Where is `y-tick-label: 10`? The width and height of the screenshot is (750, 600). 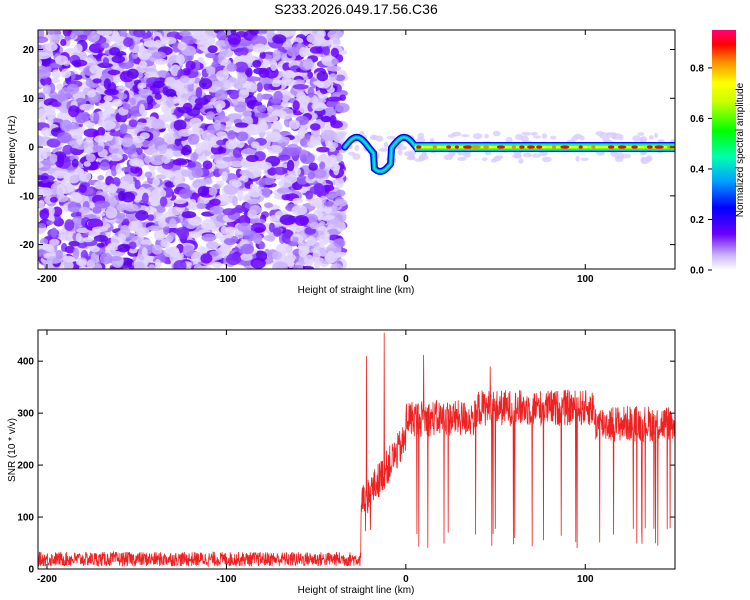
y-tick-label: 10 is located at coordinates (29, 99).